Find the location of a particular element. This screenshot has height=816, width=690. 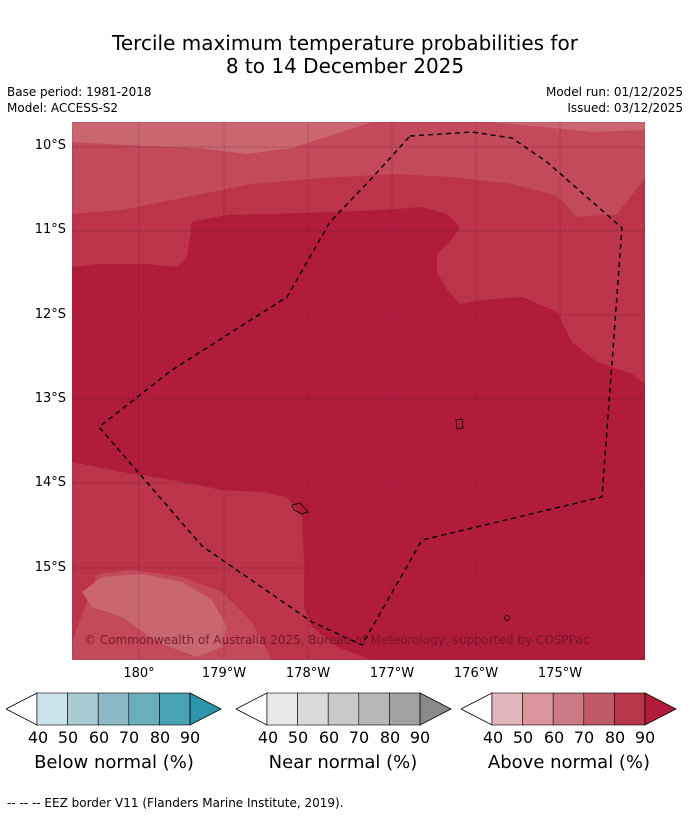

lat-label-10s: 10°S is located at coordinates (50, 145).